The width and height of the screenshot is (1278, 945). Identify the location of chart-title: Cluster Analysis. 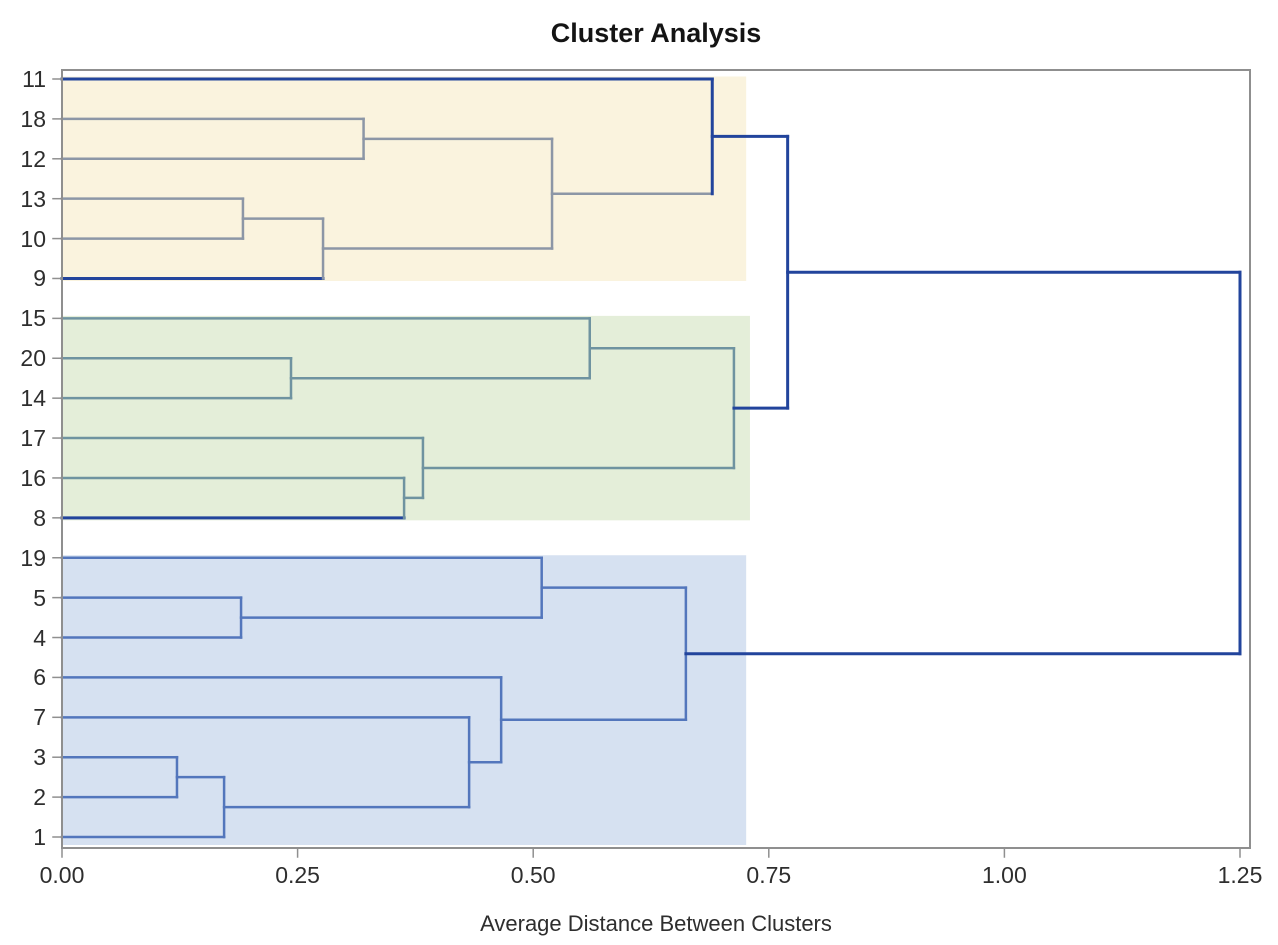
(656, 33).